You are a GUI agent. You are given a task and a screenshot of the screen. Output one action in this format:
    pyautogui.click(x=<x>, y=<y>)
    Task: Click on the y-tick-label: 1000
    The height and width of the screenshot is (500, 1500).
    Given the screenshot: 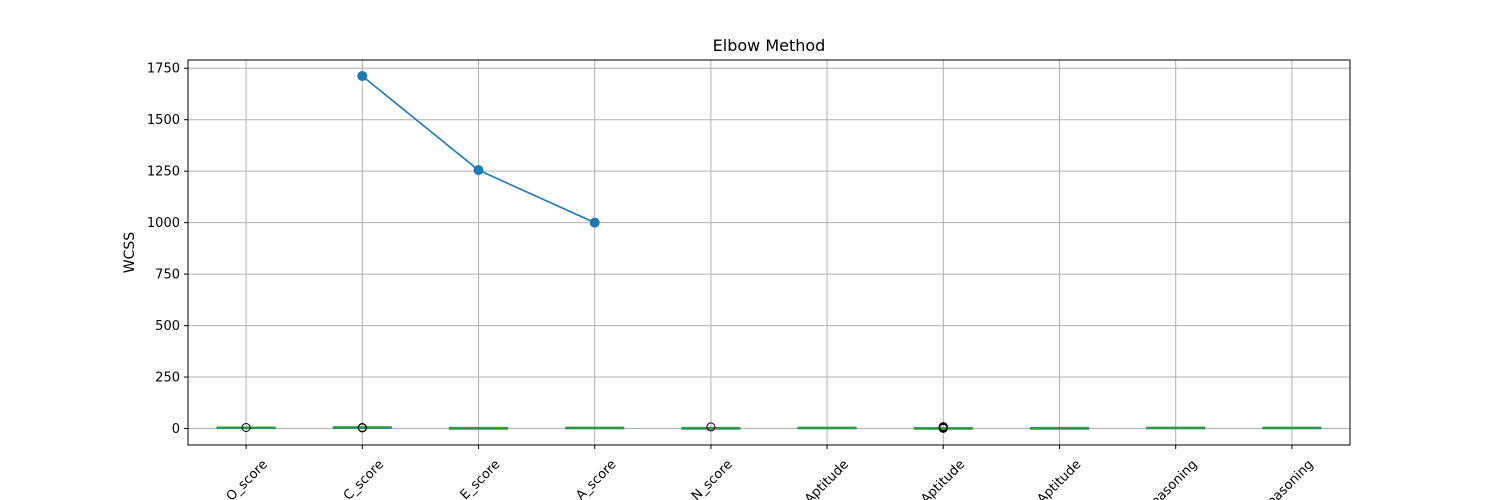 What is the action you would take?
    pyautogui.click(x=163, y=223)
    